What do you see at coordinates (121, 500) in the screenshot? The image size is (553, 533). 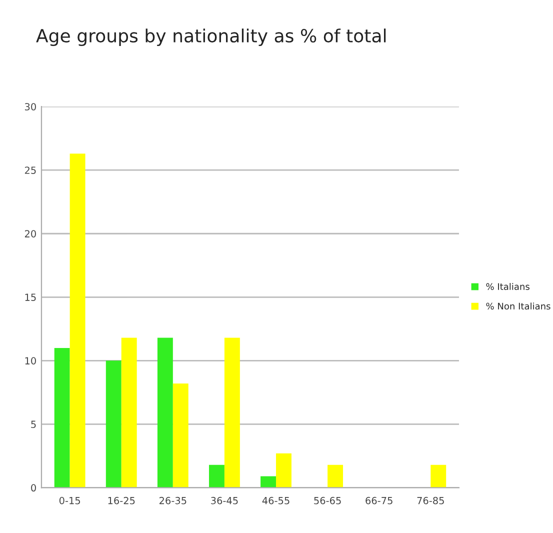 I see `x-tick-label: 16-25` at bounding box center [121, 500].